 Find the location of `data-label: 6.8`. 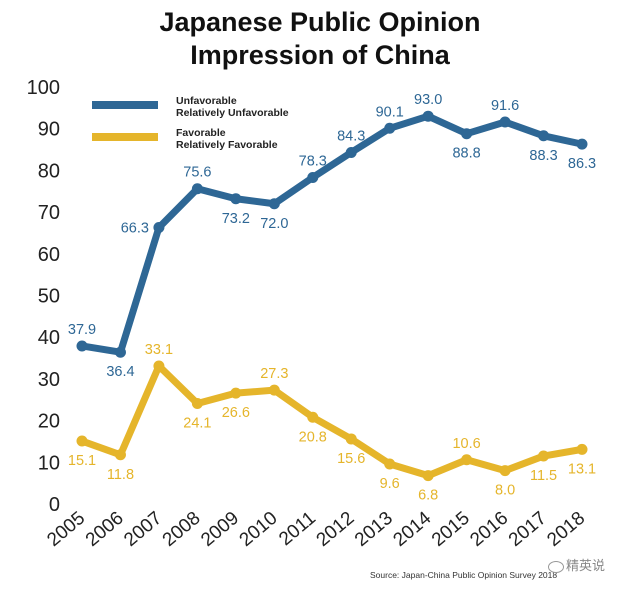

data-label: 6.8 is located at coordinates (428, 496).